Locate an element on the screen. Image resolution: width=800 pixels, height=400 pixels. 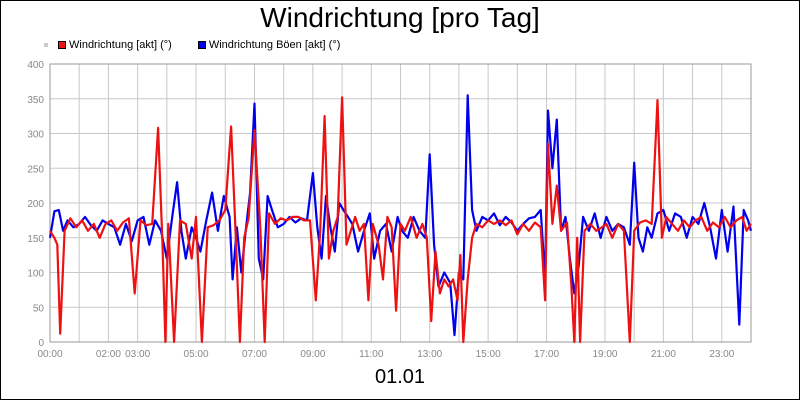
y-tick-label: 200 is located at coordinates (35, 204).